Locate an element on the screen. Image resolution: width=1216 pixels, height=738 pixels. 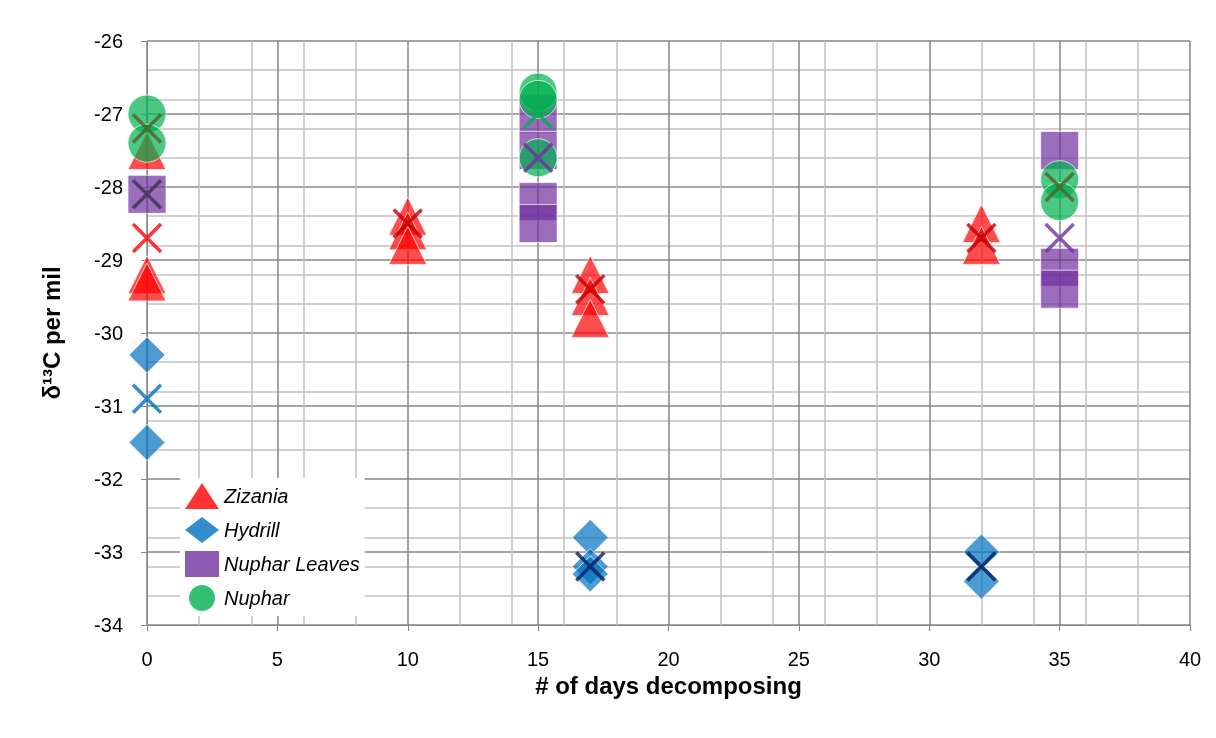
y-tick-label: -31 is located at coordinates (108, 406).